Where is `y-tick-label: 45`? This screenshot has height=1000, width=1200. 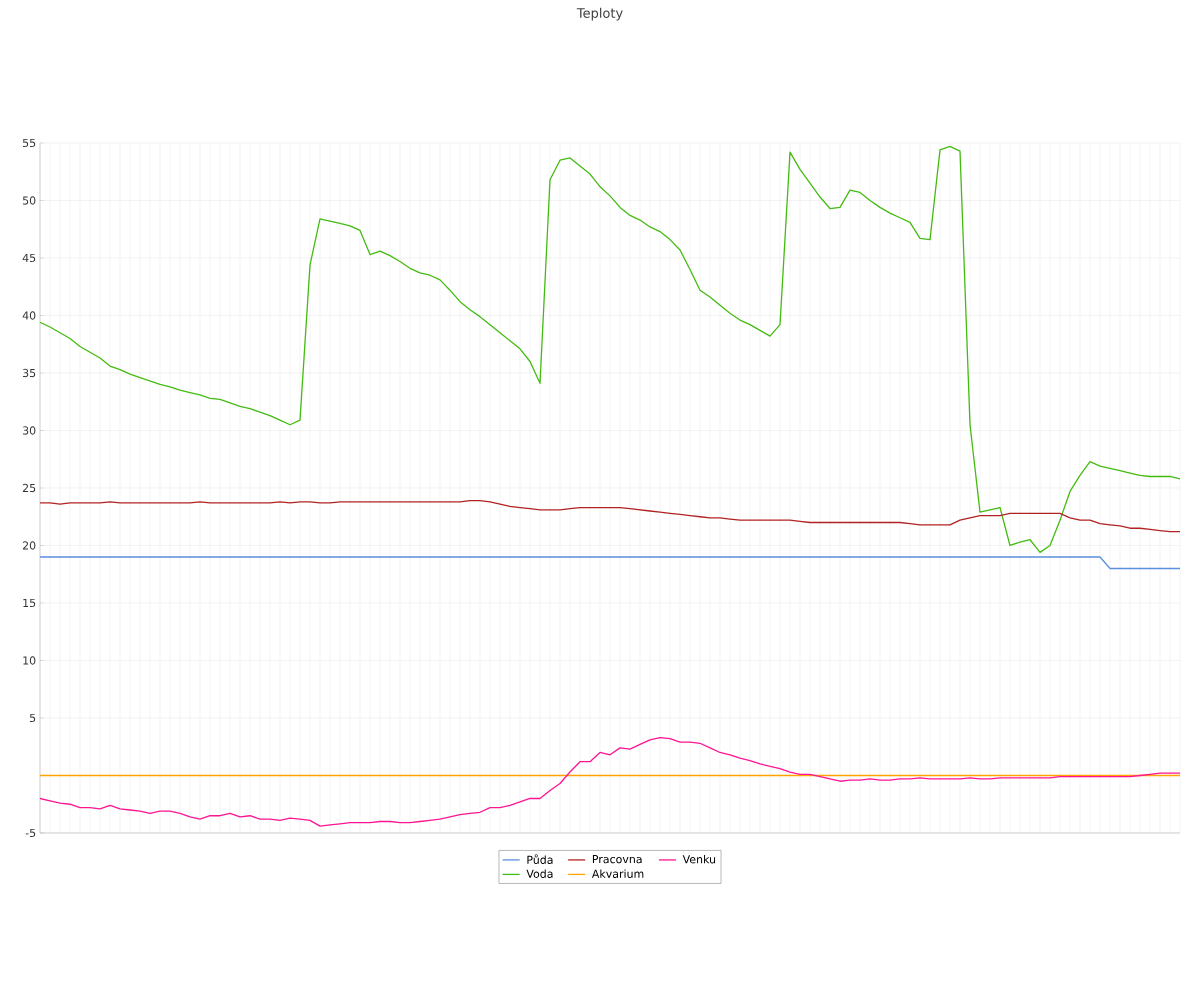 y-tick-label: 45 is located at coordinates (29, 258).